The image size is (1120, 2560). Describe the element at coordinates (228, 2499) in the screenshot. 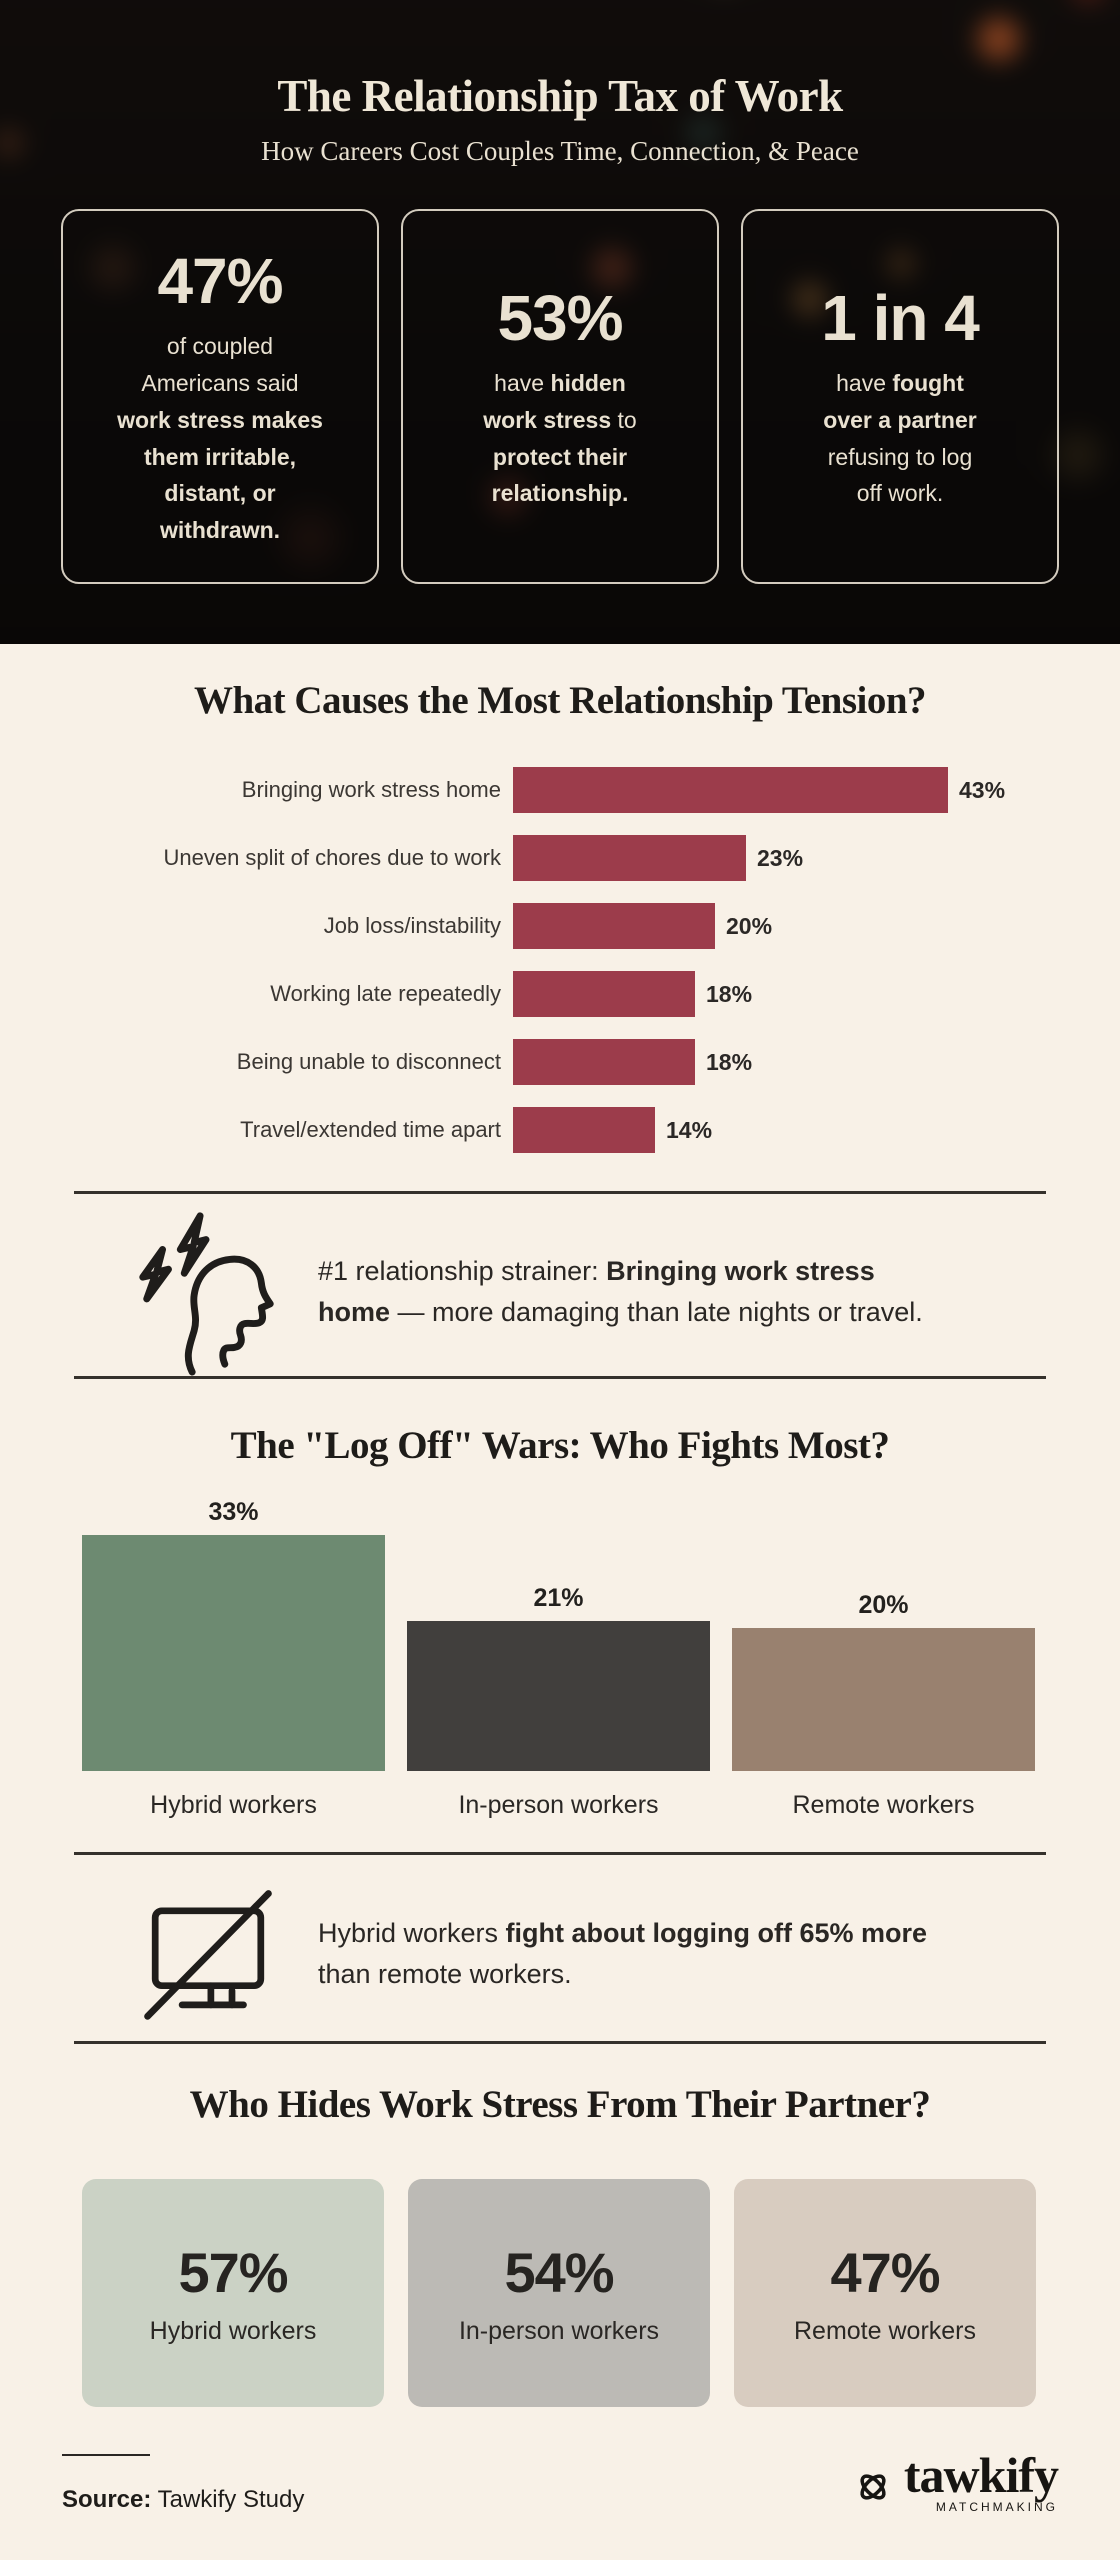

I see `source-text: Tawkify Study` at that location.